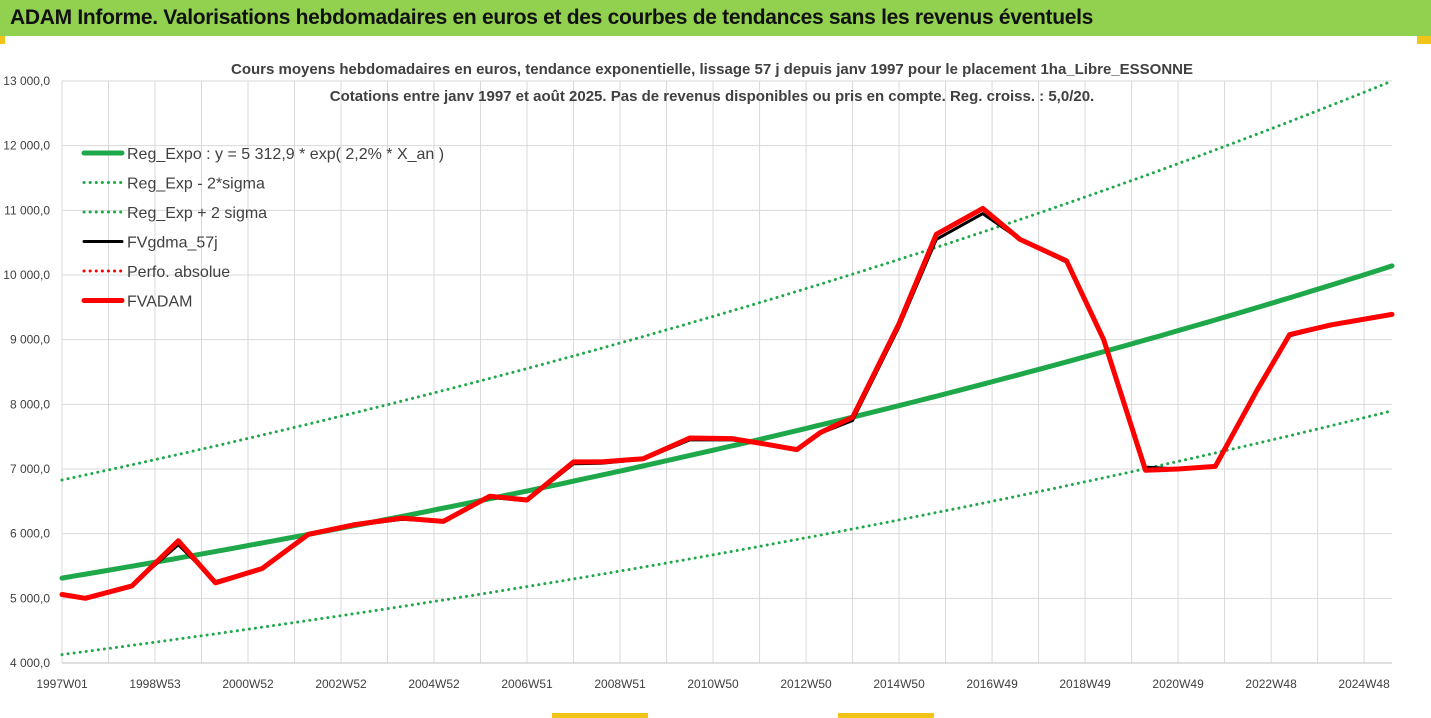 Image resolution: width=1431 pixels, height=718 pixels. Describe the element at coordinates (434, 684) in the screenshot. I see `x-tick-label: 2004W52` at that location.